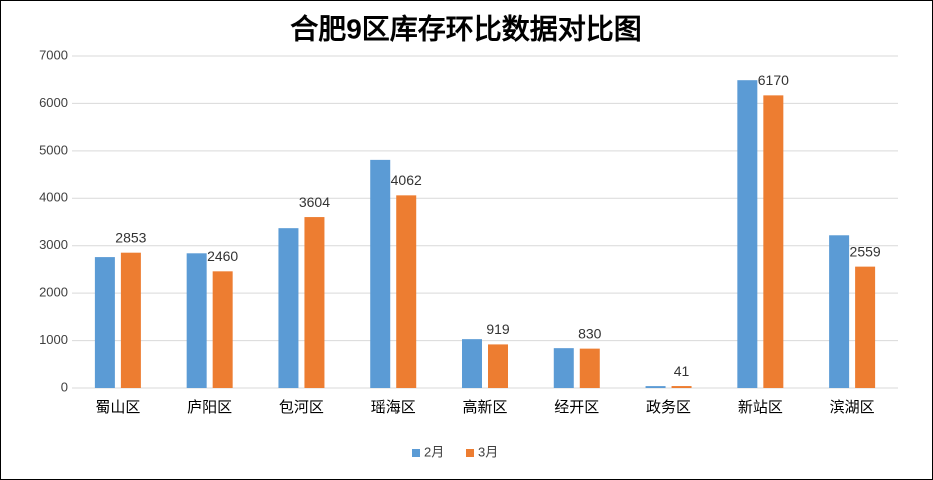 The width and height of the screenshot is (933, 480). I want to click on x-tick-label: 瑶海区, so click(393, 407).